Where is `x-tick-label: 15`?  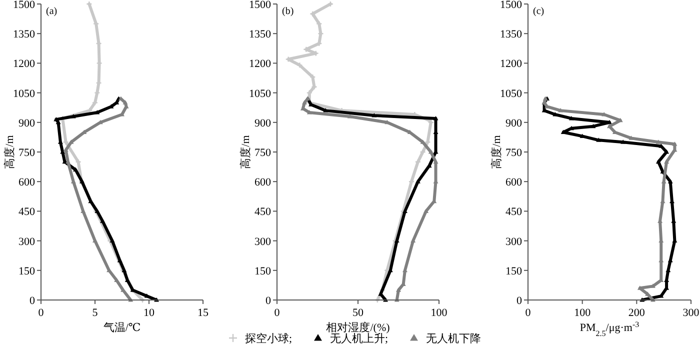
x-tick-label: 15 is located at coordinates (203, 313).